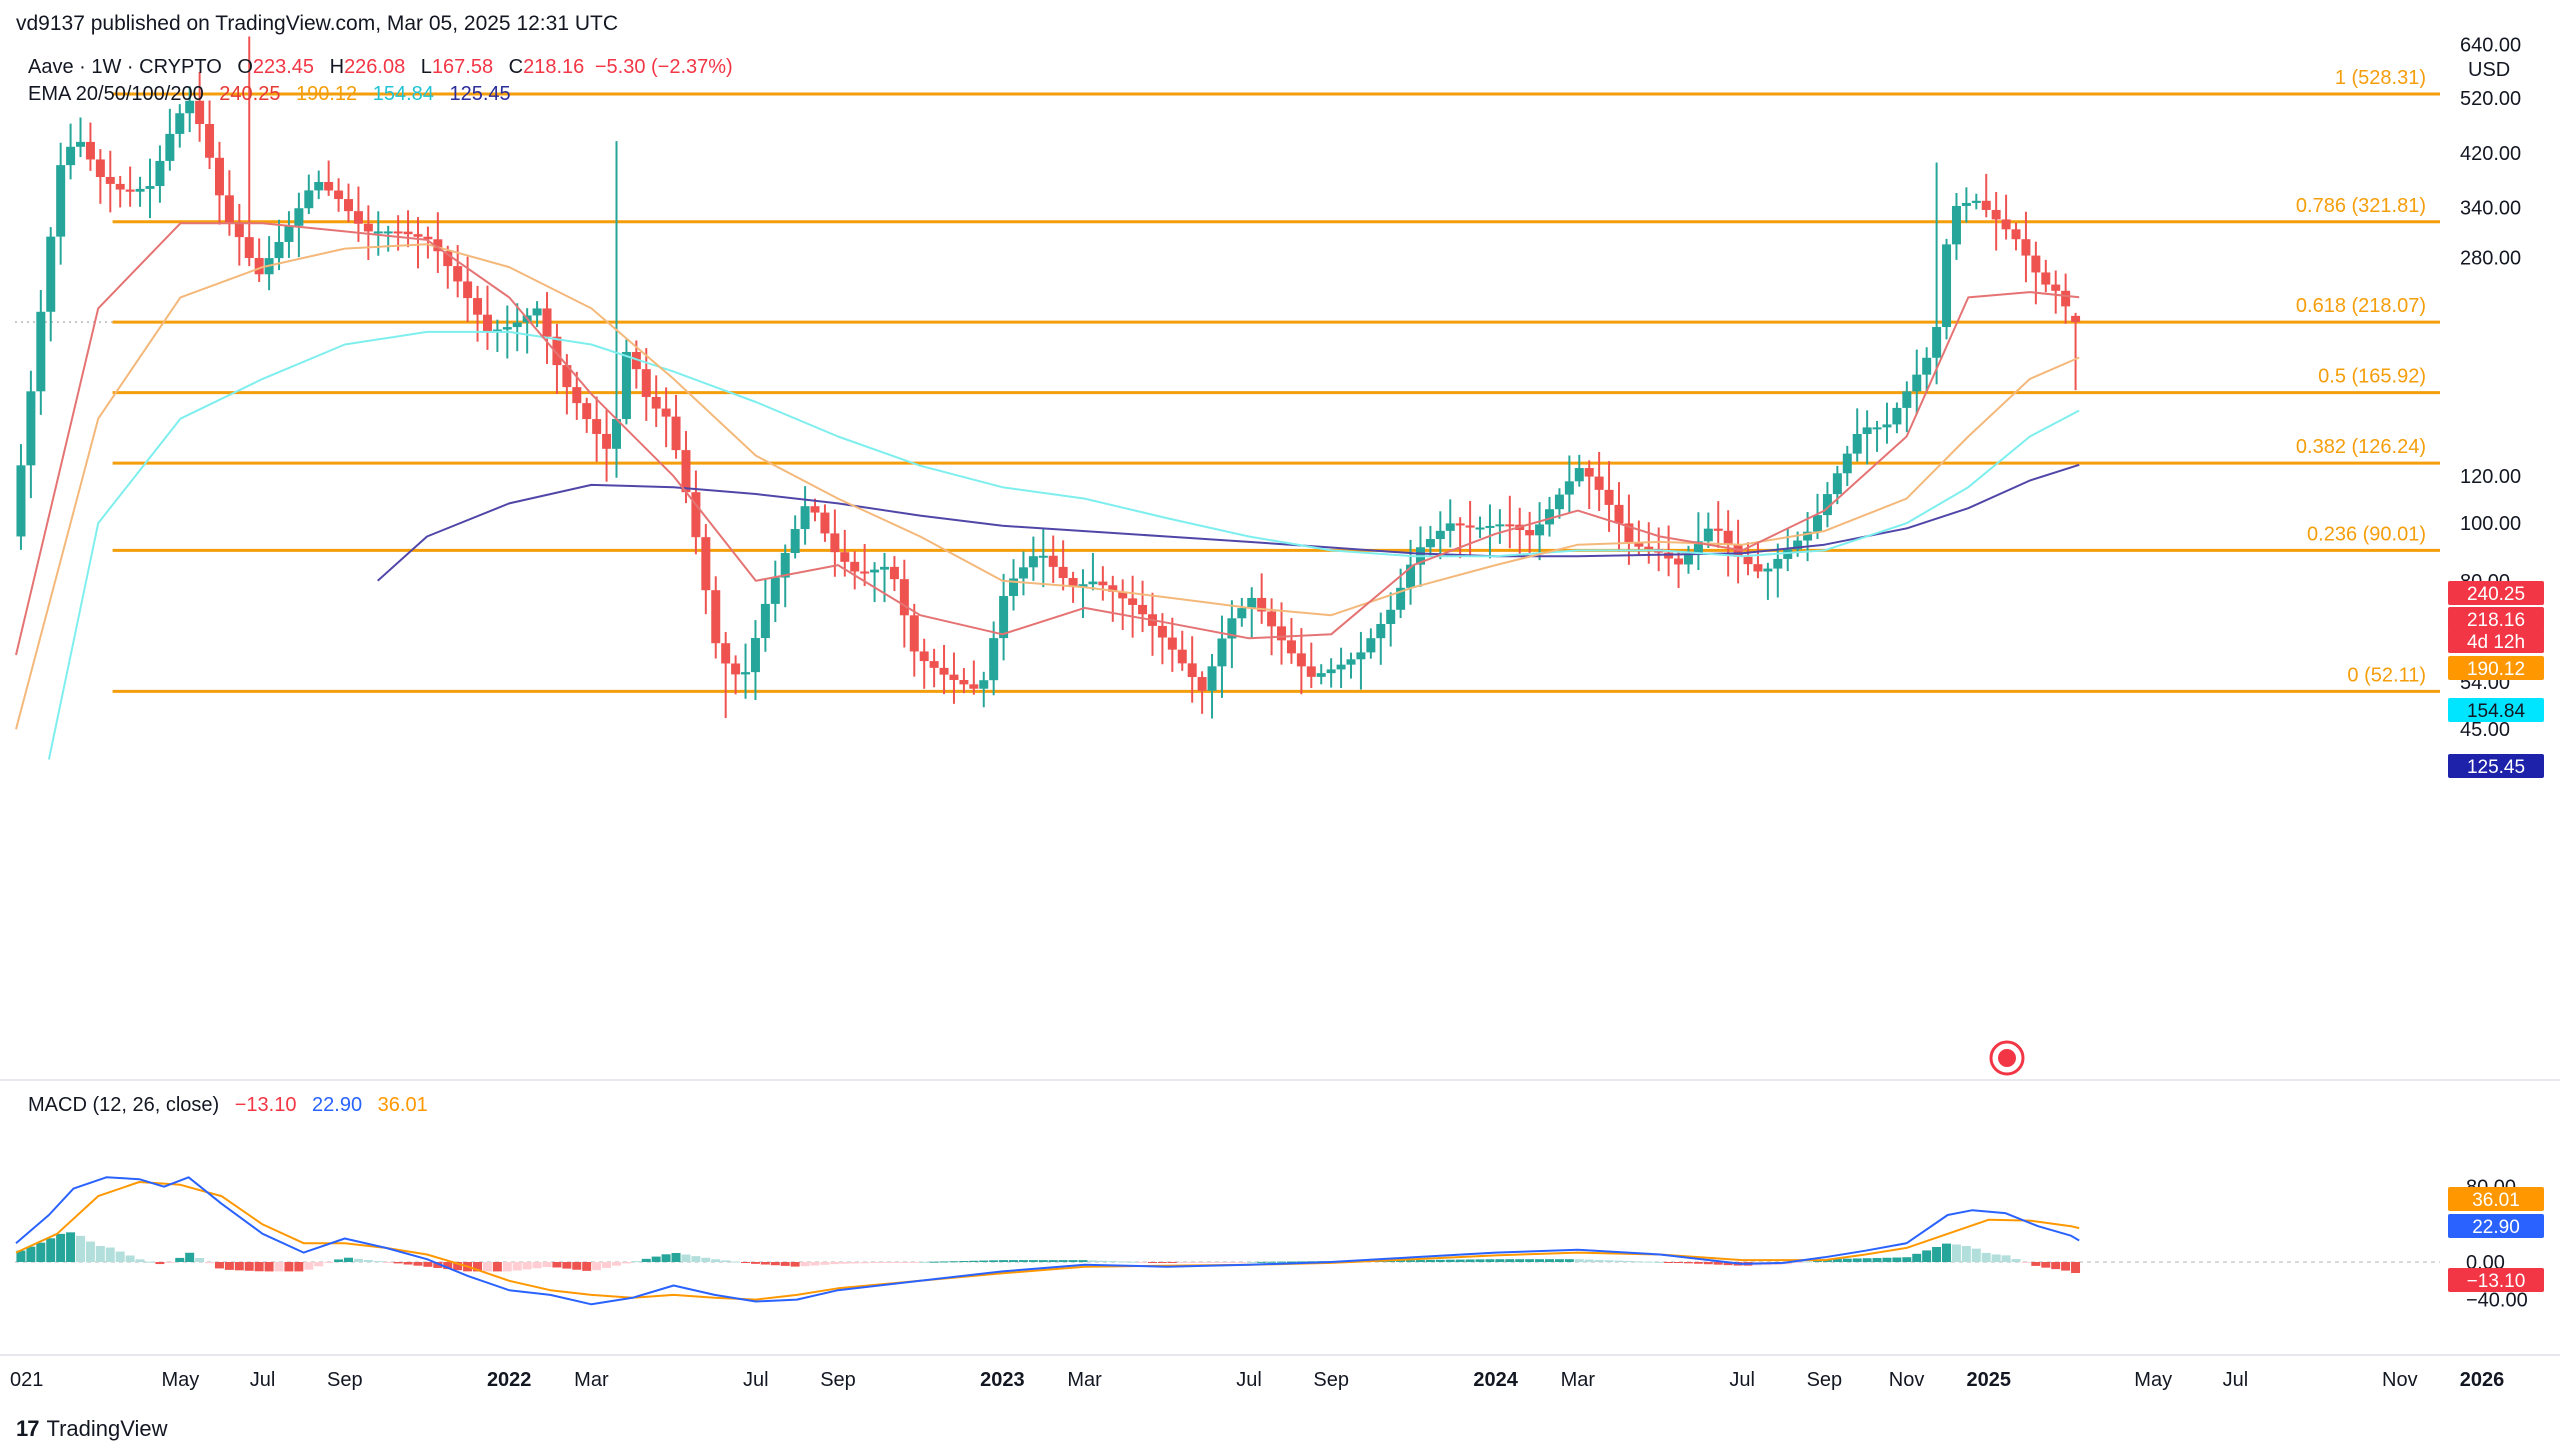  I want to click on ema-label: EMA 20/50/100/200, so click(116, 94).